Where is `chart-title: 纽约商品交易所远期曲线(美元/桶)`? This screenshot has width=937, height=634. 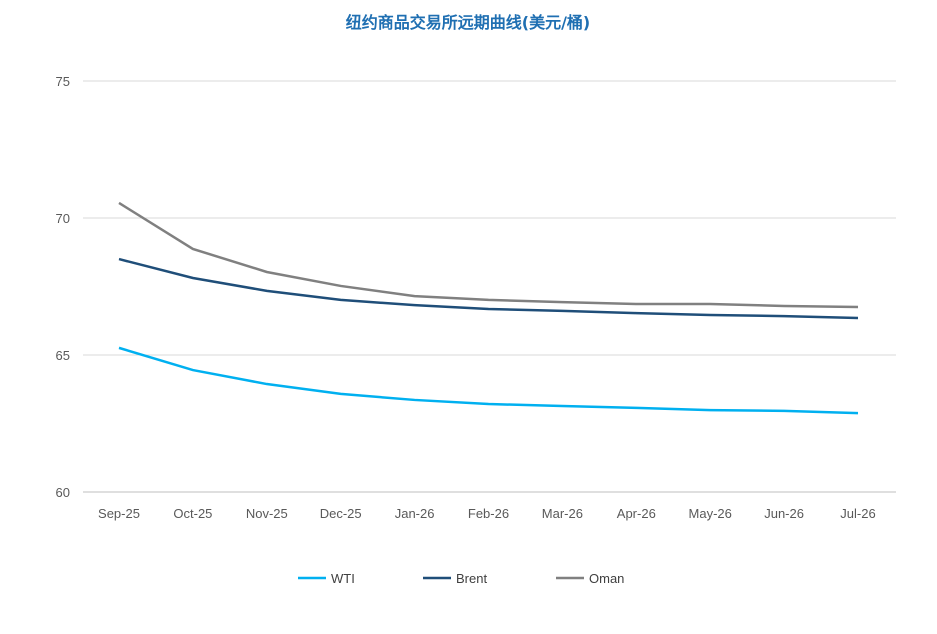 chart-title: 纽约商品交易所远期曲线(美元/桶) is located at coordinates (468, 22).